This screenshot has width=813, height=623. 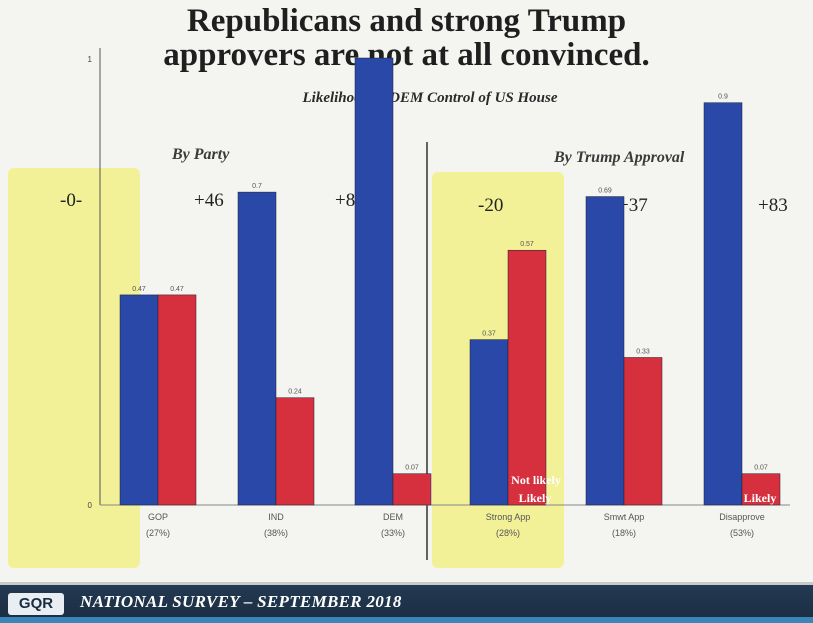 What do you see at coordinates (177, 289) in the screenshot?
I see `value-label-not-likely-gop: 0.47` at bounding box center [177, 289].